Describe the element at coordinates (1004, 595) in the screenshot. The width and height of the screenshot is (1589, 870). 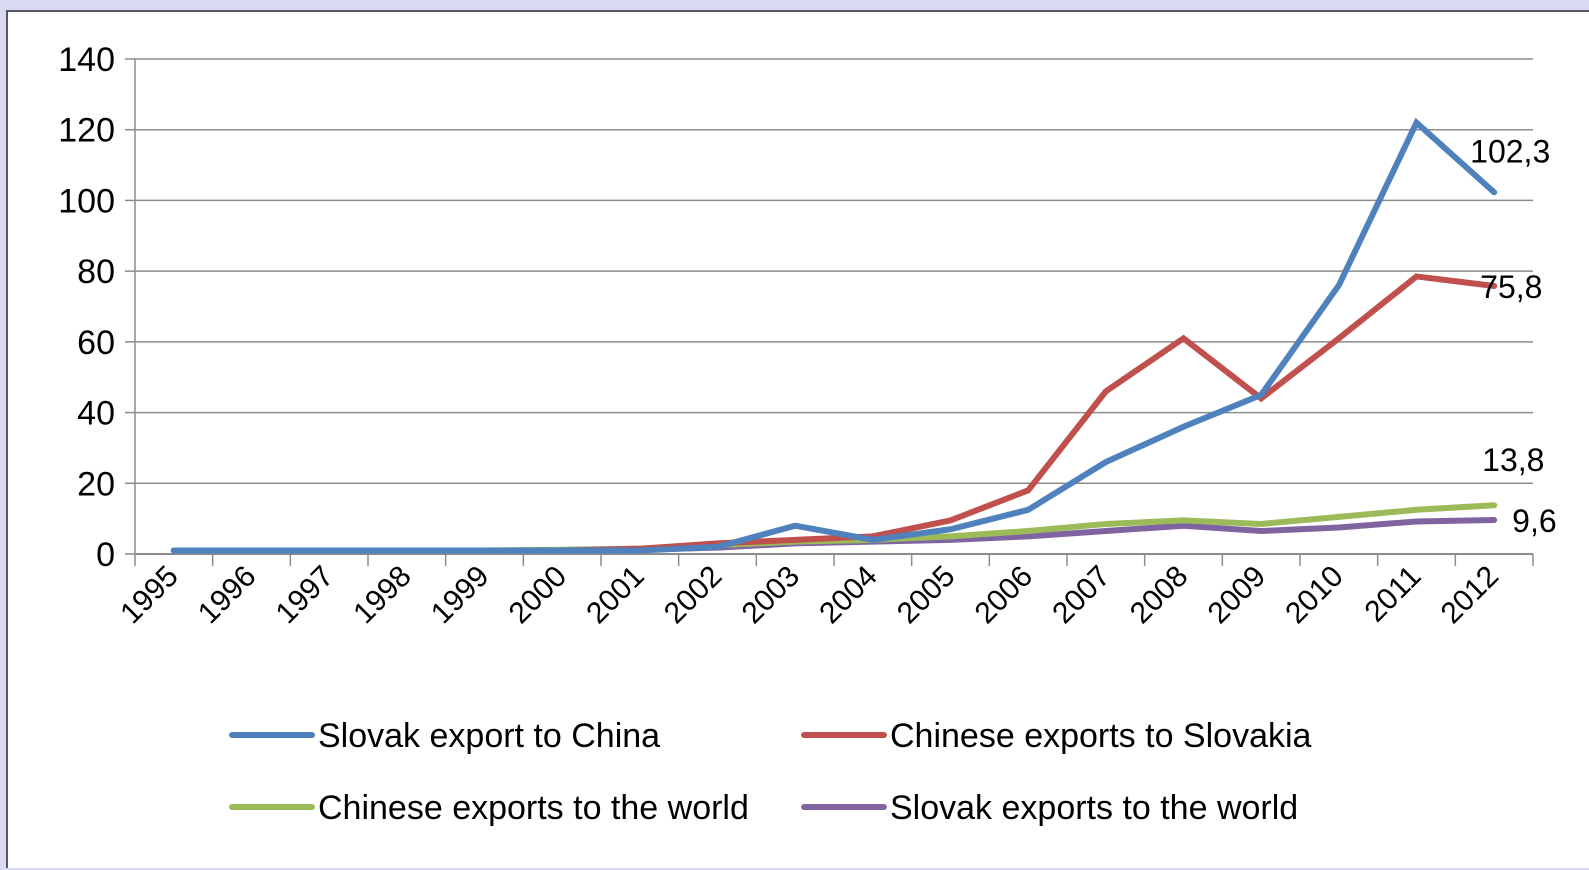
I see `x-tick-label: 2006` at that location.